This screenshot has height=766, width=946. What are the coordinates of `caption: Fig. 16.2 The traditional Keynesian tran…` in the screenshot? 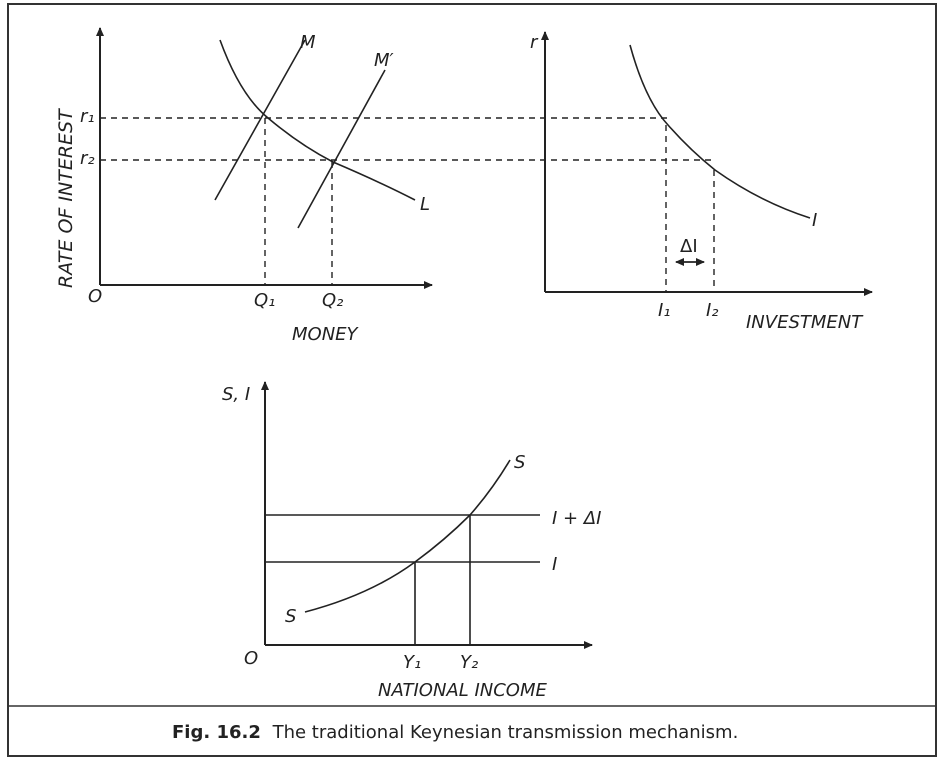 It's located at (455, 732).